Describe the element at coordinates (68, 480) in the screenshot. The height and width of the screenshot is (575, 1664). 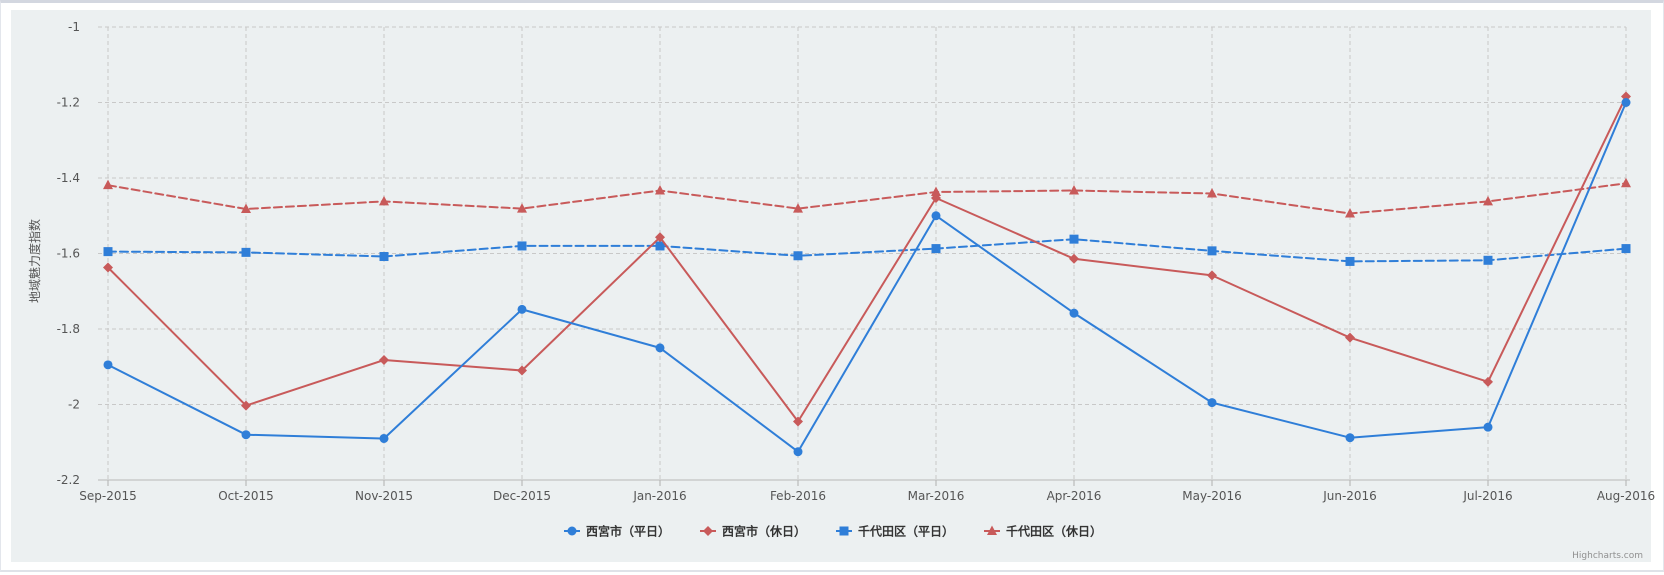
I see `y-tick-label: -2.2` at that location.